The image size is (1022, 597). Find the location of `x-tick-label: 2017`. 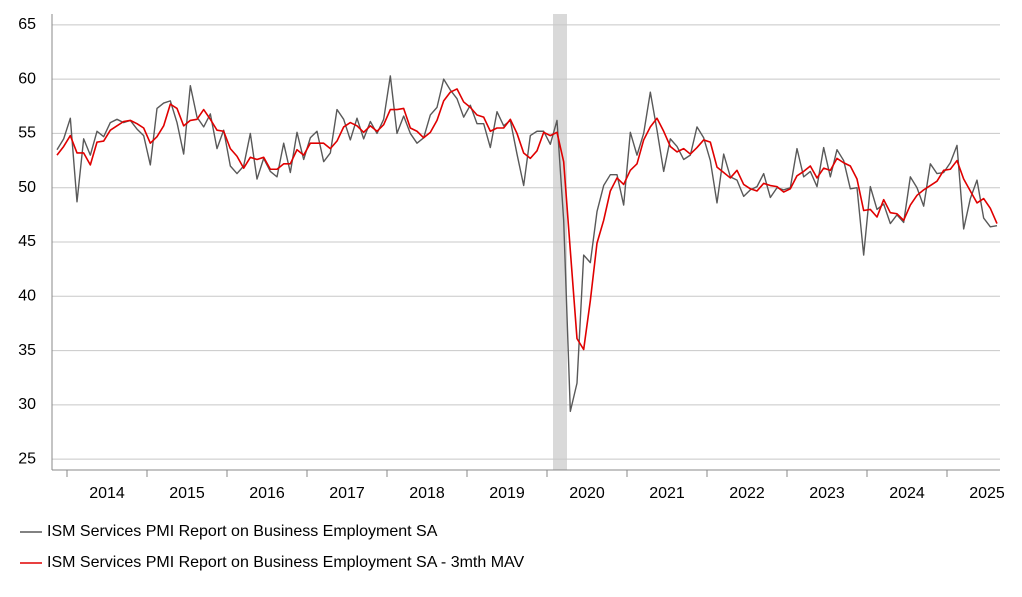

x-tick-label: 2017 is located at coordinates (347, 493).